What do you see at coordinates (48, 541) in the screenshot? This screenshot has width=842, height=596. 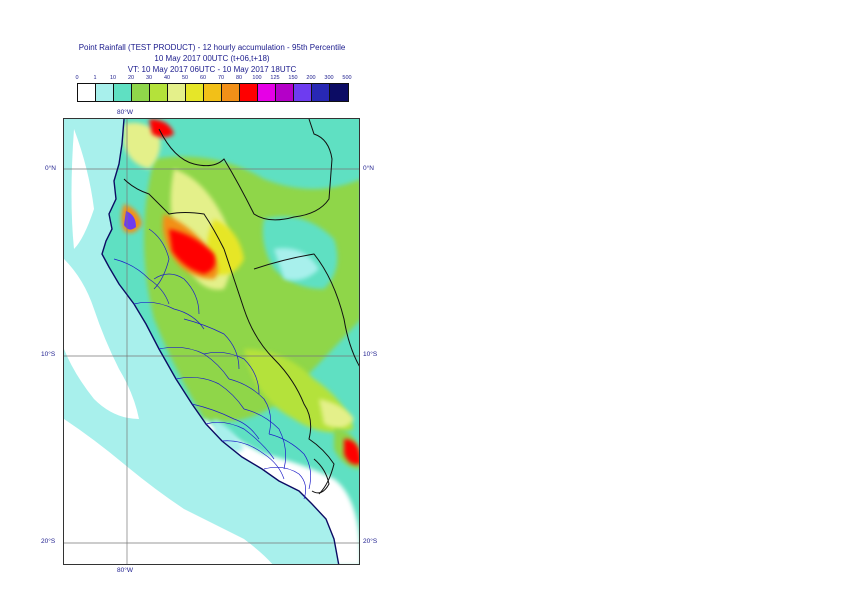 I see `lat-label-left-20: 20°S` at bounding box center [48, 541].